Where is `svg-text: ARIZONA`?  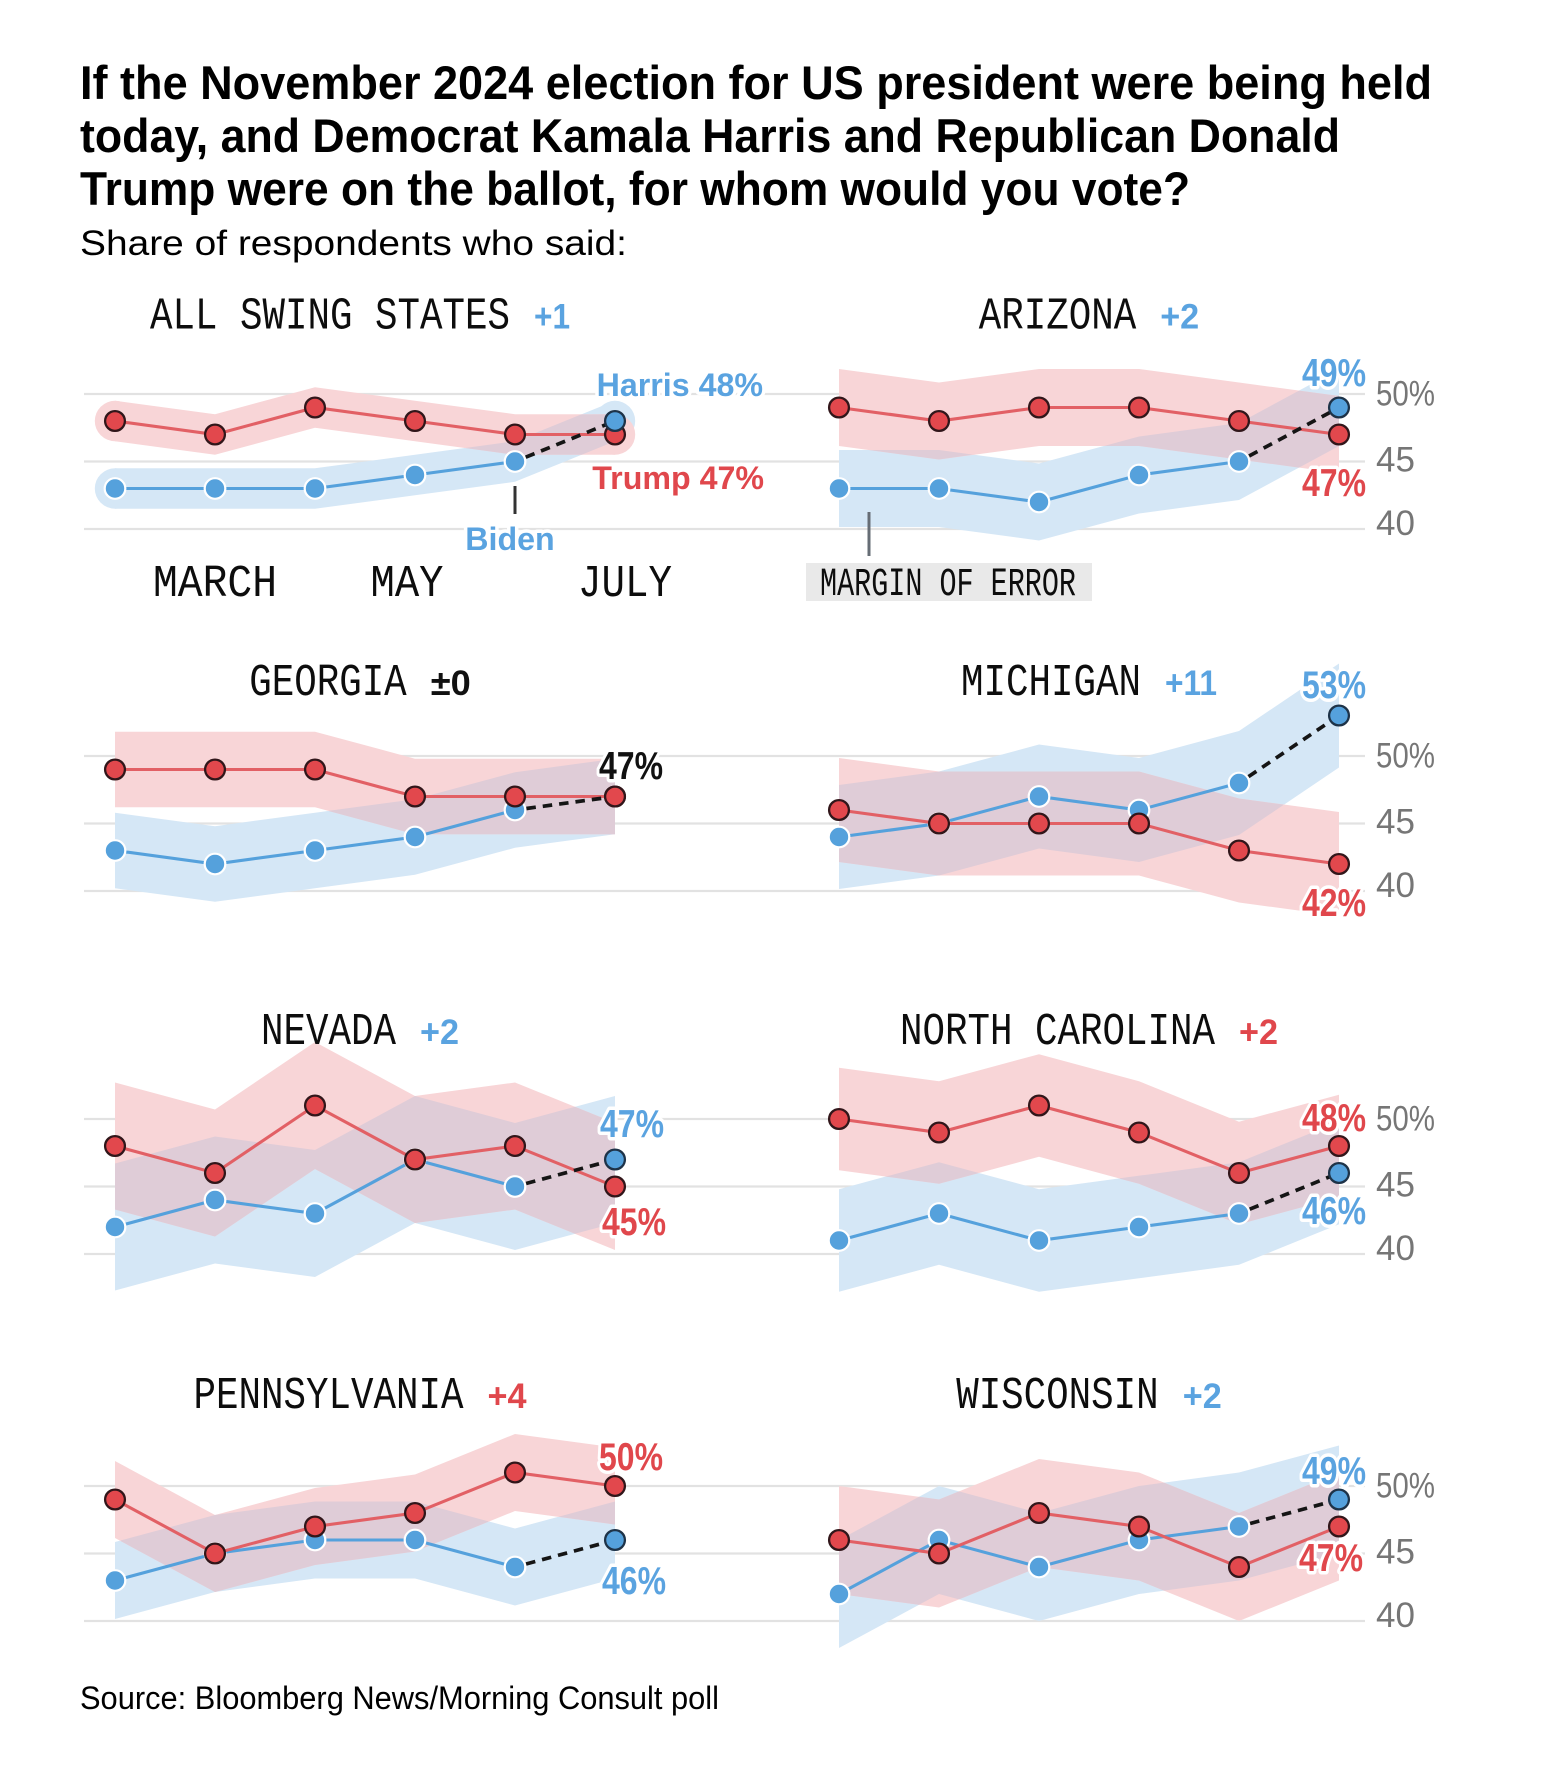 svg-text: ARIZONA is located at coordinates (1058, 317).